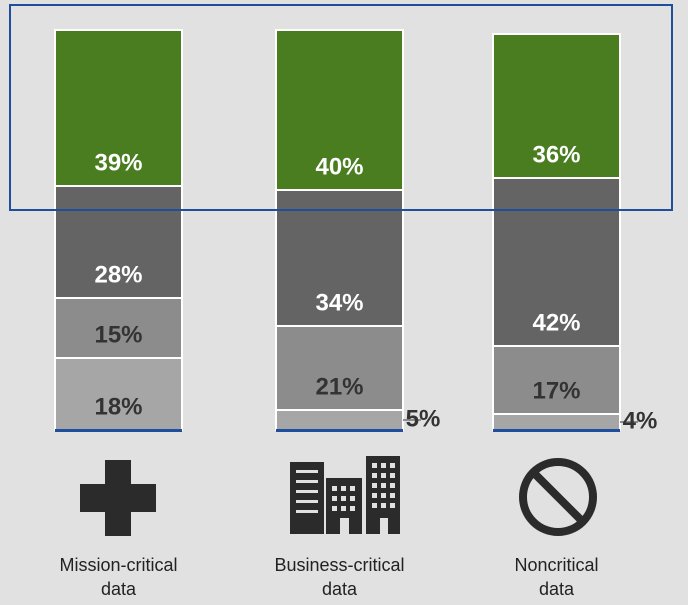  What do you see at coordinates (556, 154) in the screenshot?
I see `value-label: 36%` at bounding box center [556, 154].